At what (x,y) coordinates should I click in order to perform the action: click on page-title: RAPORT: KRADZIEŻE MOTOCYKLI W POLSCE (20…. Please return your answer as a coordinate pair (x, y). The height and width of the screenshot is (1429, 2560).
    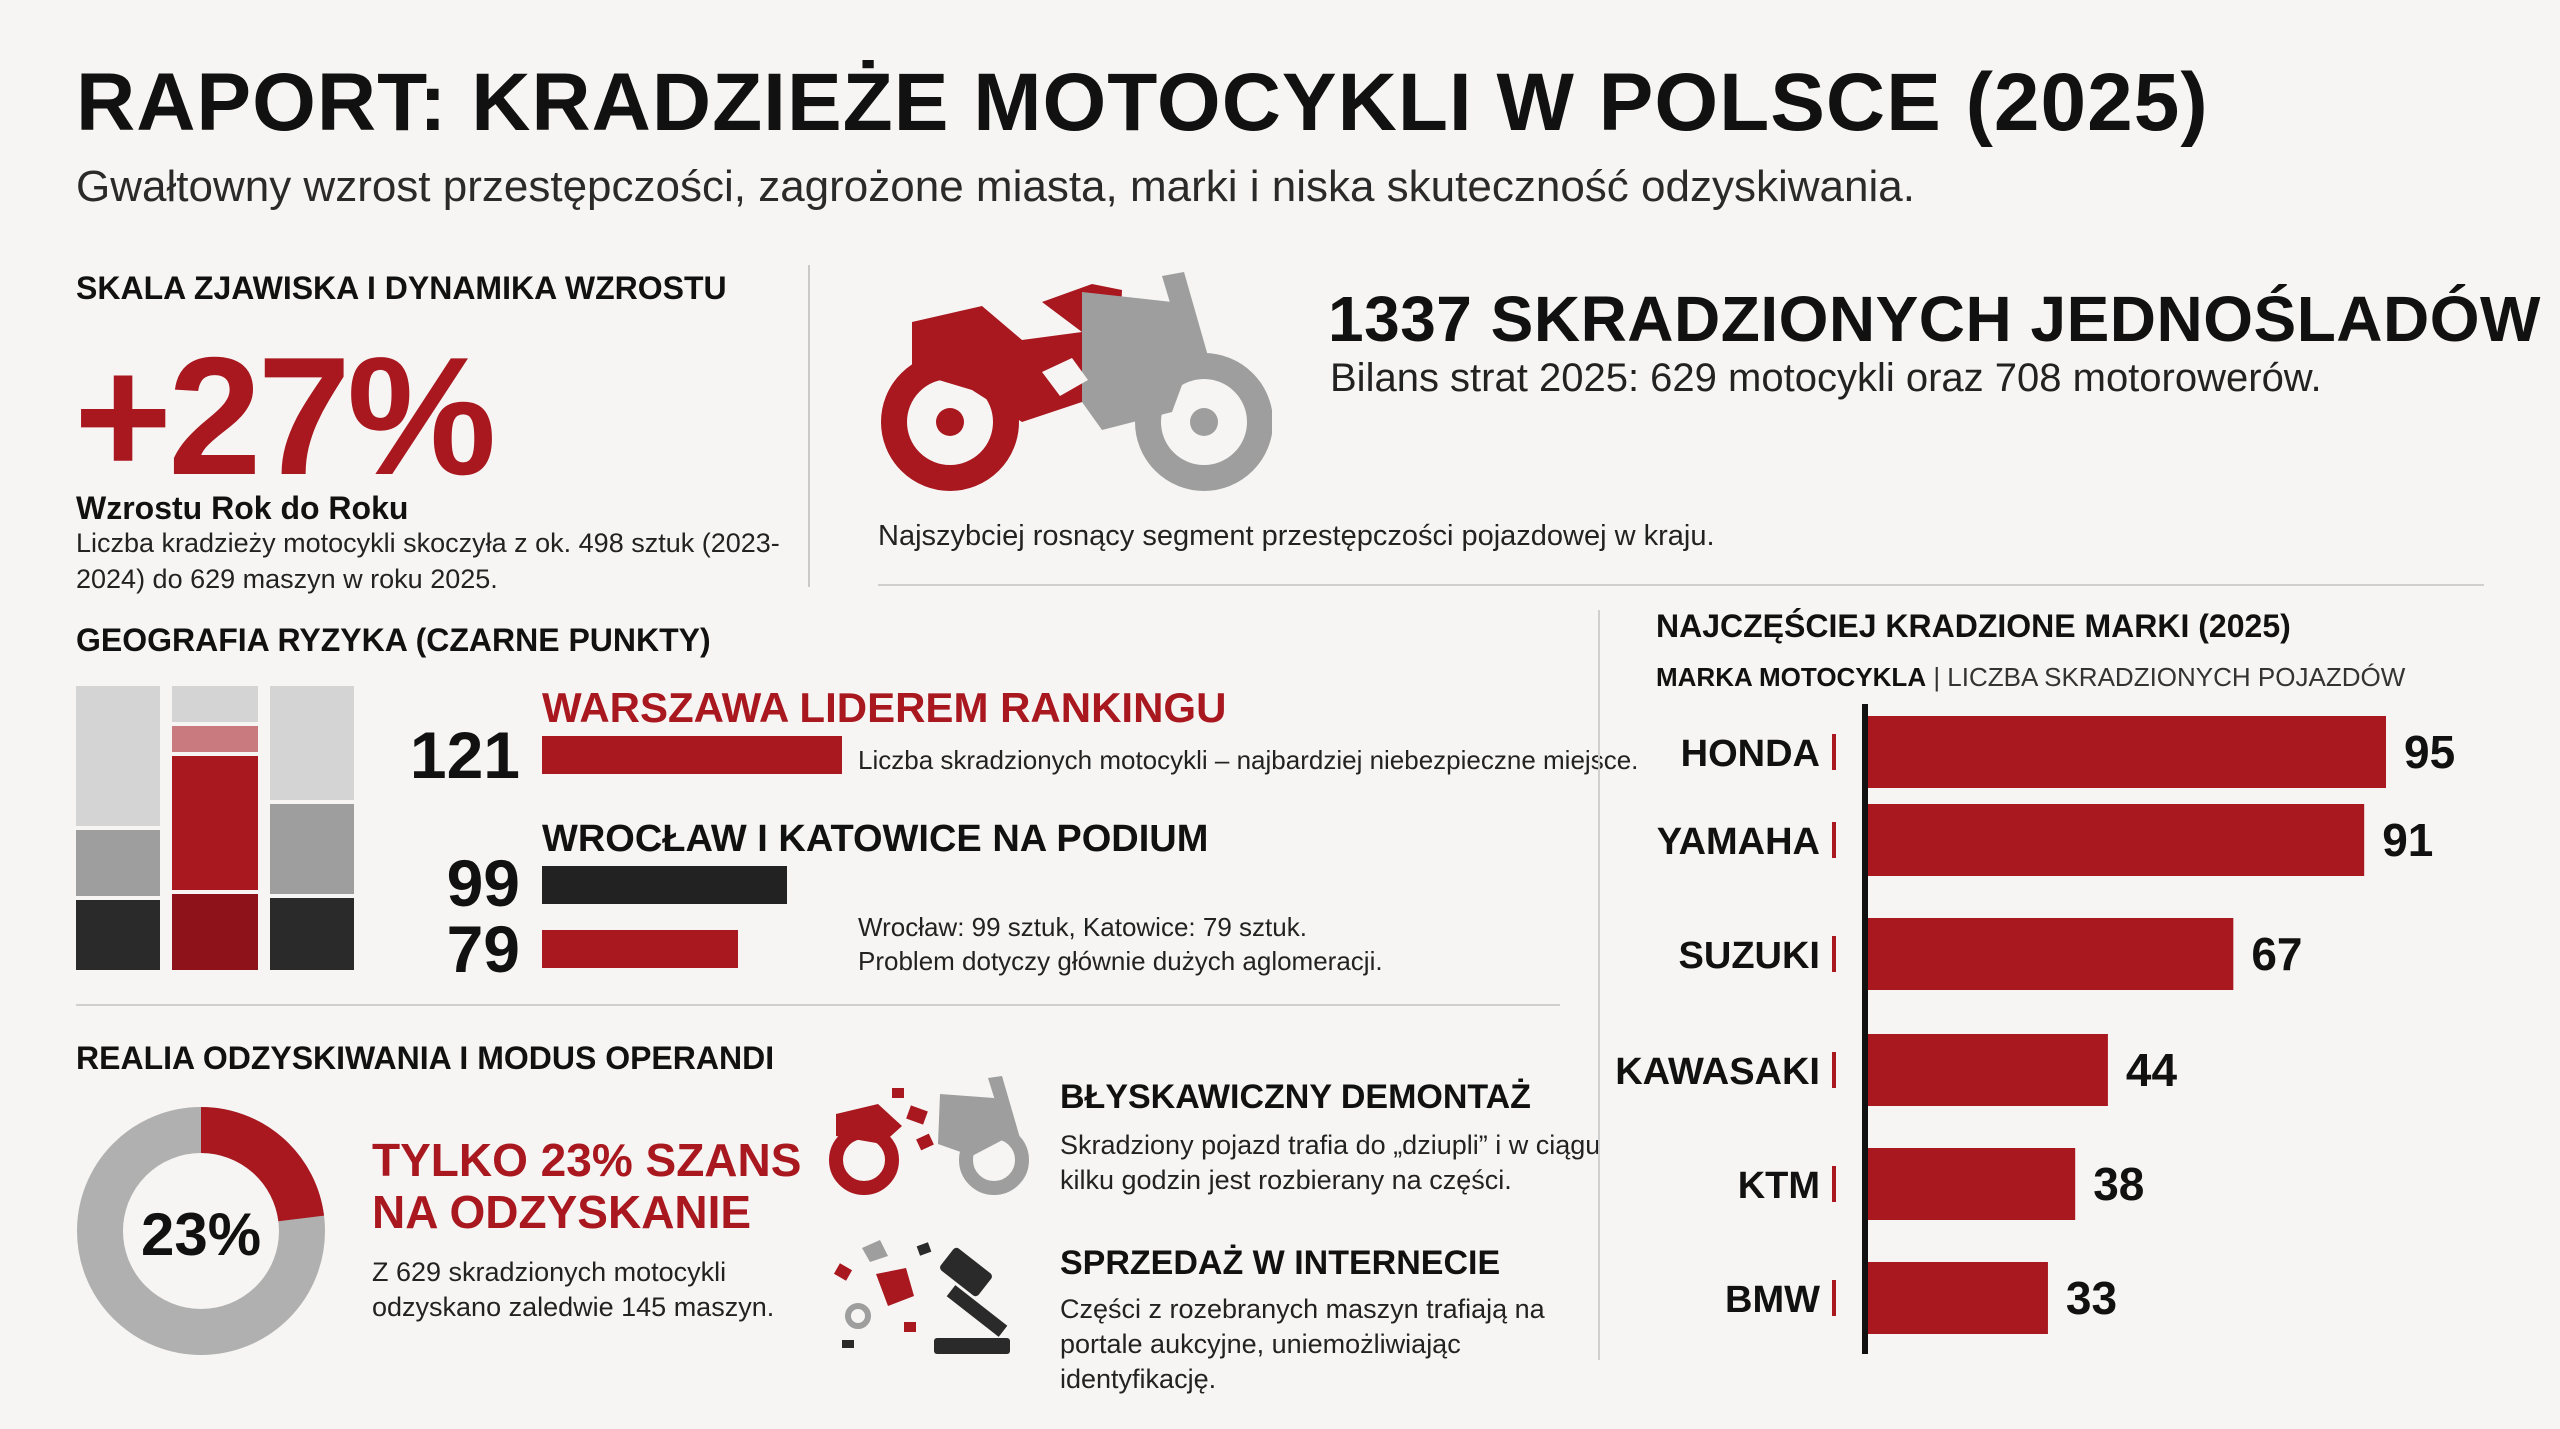
    Looking at the image, I should click on (1142, 102).